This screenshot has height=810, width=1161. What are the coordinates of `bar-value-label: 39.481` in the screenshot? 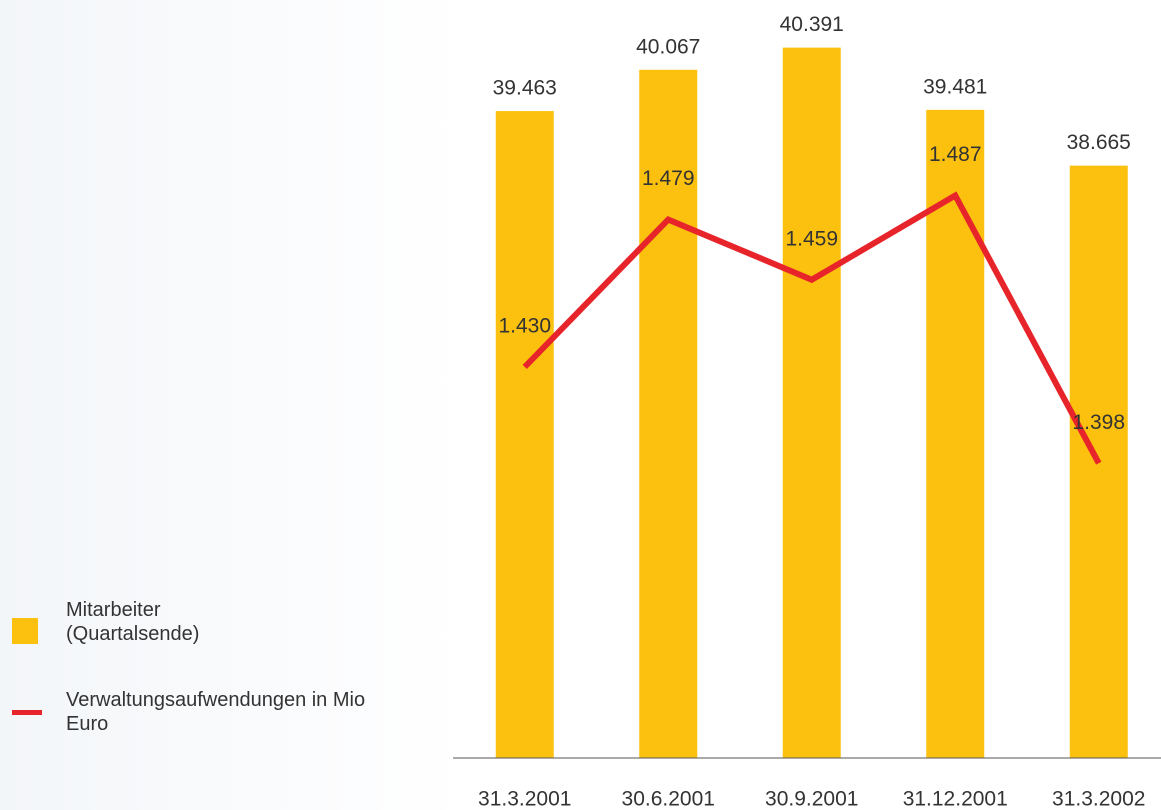 It's located at (955, 86).